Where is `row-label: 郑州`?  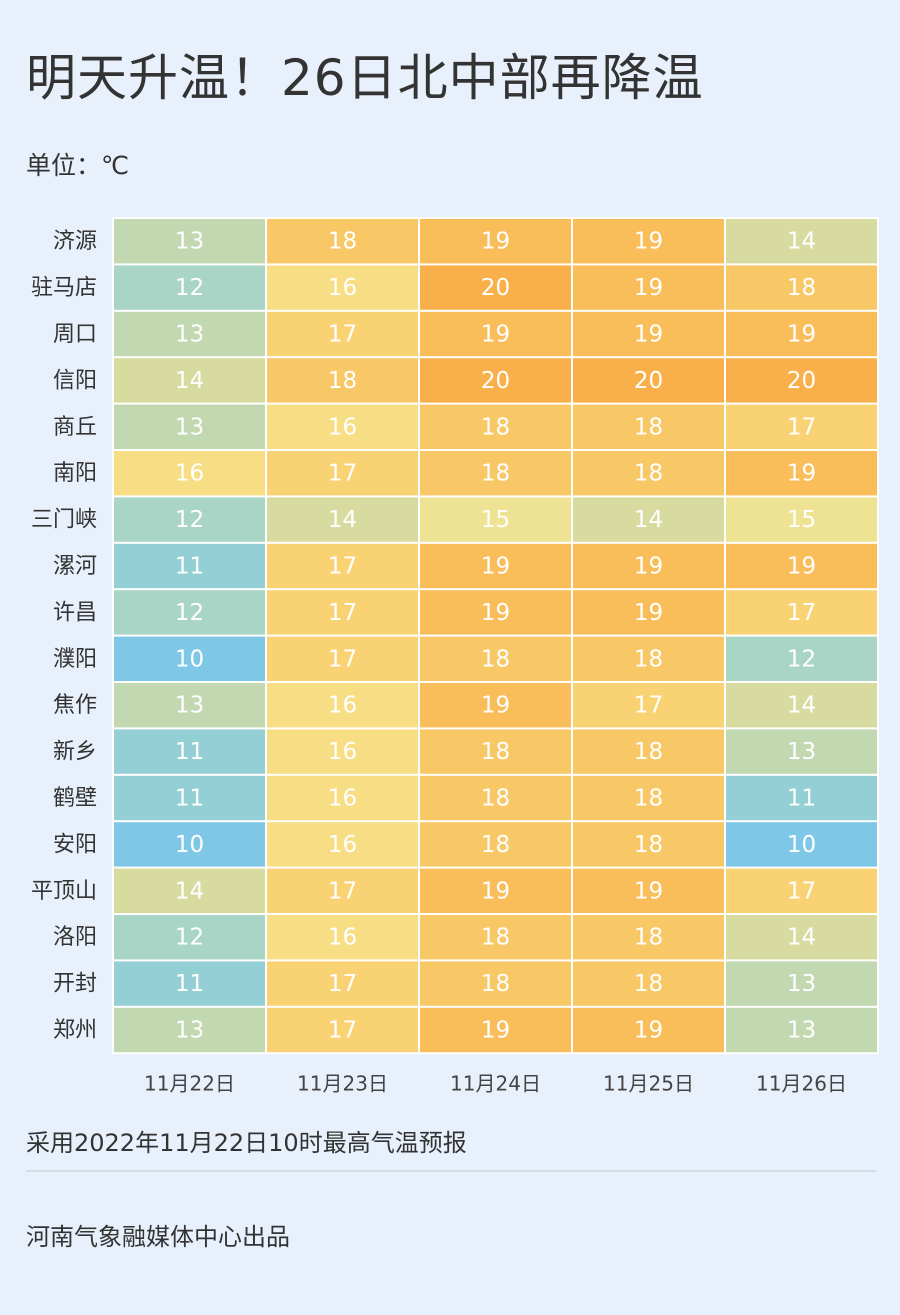
row-label: 郑州 is located at coordinates (75, 1030).